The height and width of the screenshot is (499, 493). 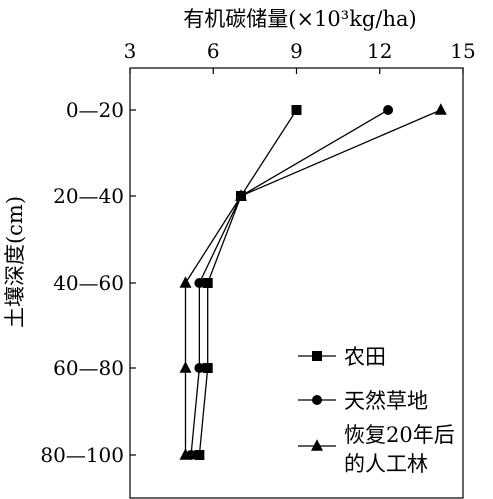 What do you see at coordinates (82, 455) in the screenshot?
I see `y-tick-label: 80—100` at bounding box center [82, 455].